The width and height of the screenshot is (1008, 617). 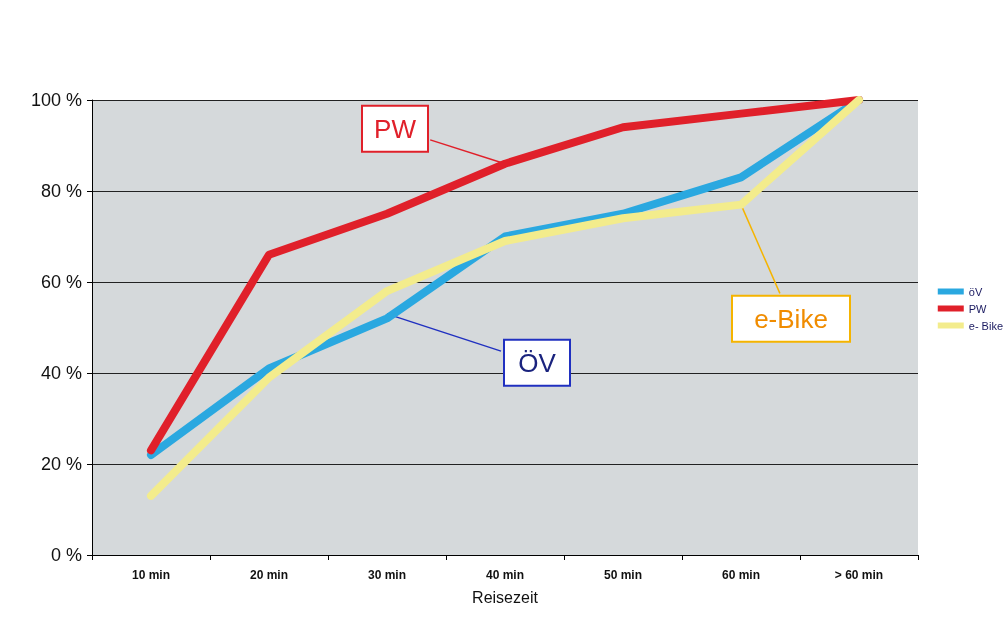 I want to click on y-tick-label: 100 %, so click(x=56, y=100).